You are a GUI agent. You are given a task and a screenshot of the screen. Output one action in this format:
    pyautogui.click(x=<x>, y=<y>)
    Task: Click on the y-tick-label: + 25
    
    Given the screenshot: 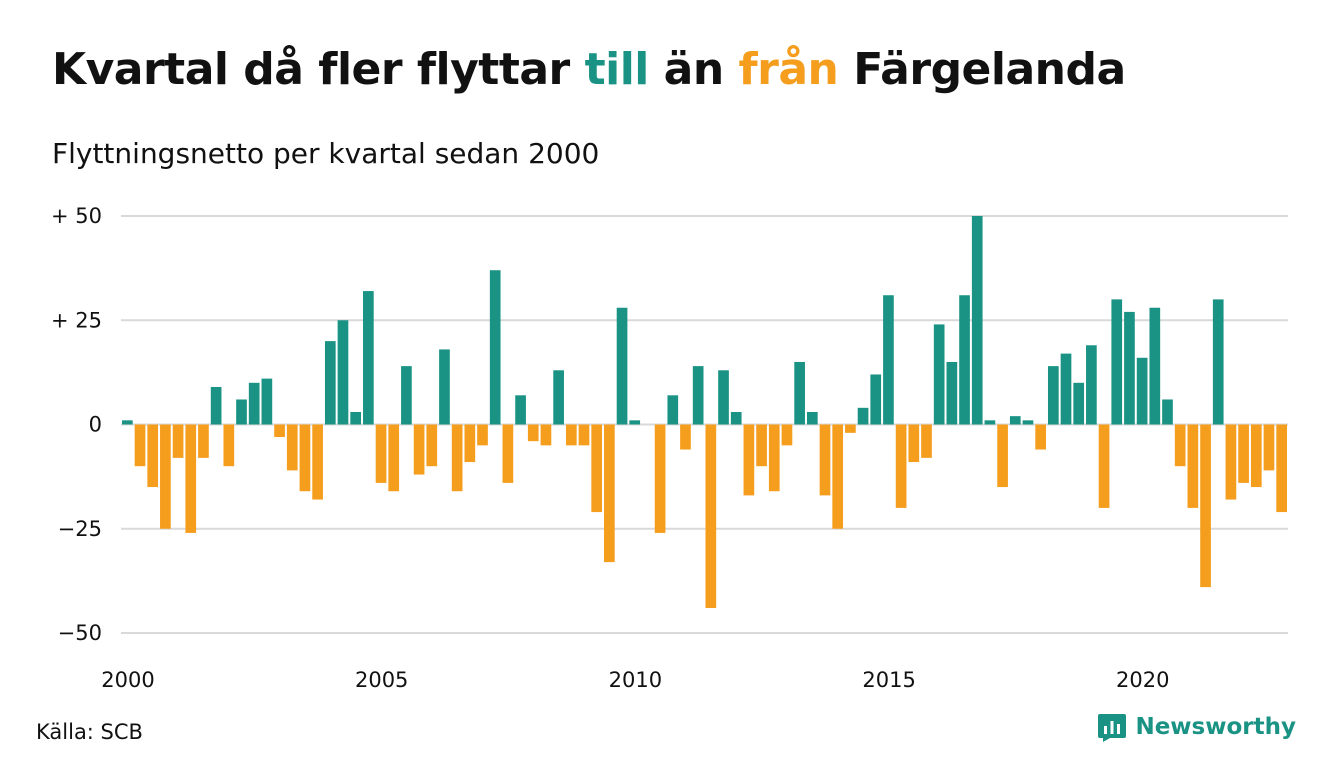 What is the action you would take?
    pyautogui.click(x=76, y=320)
    